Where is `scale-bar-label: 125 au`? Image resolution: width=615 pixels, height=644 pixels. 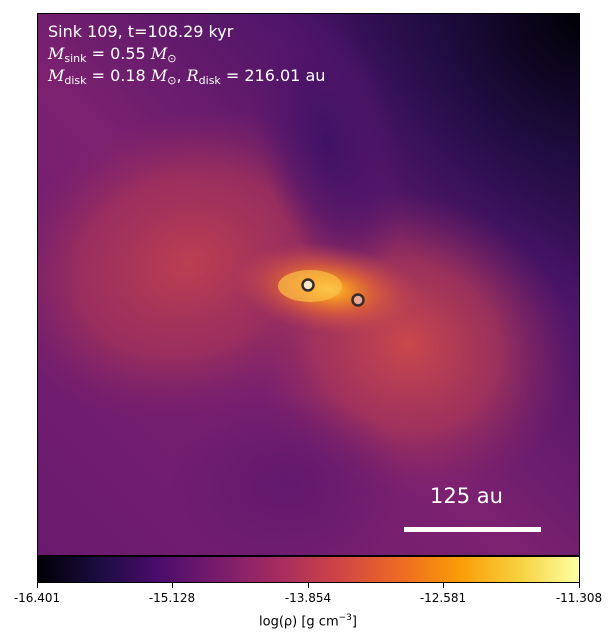
scale-bar-label: 125 au is located at coordinates (466, 496).